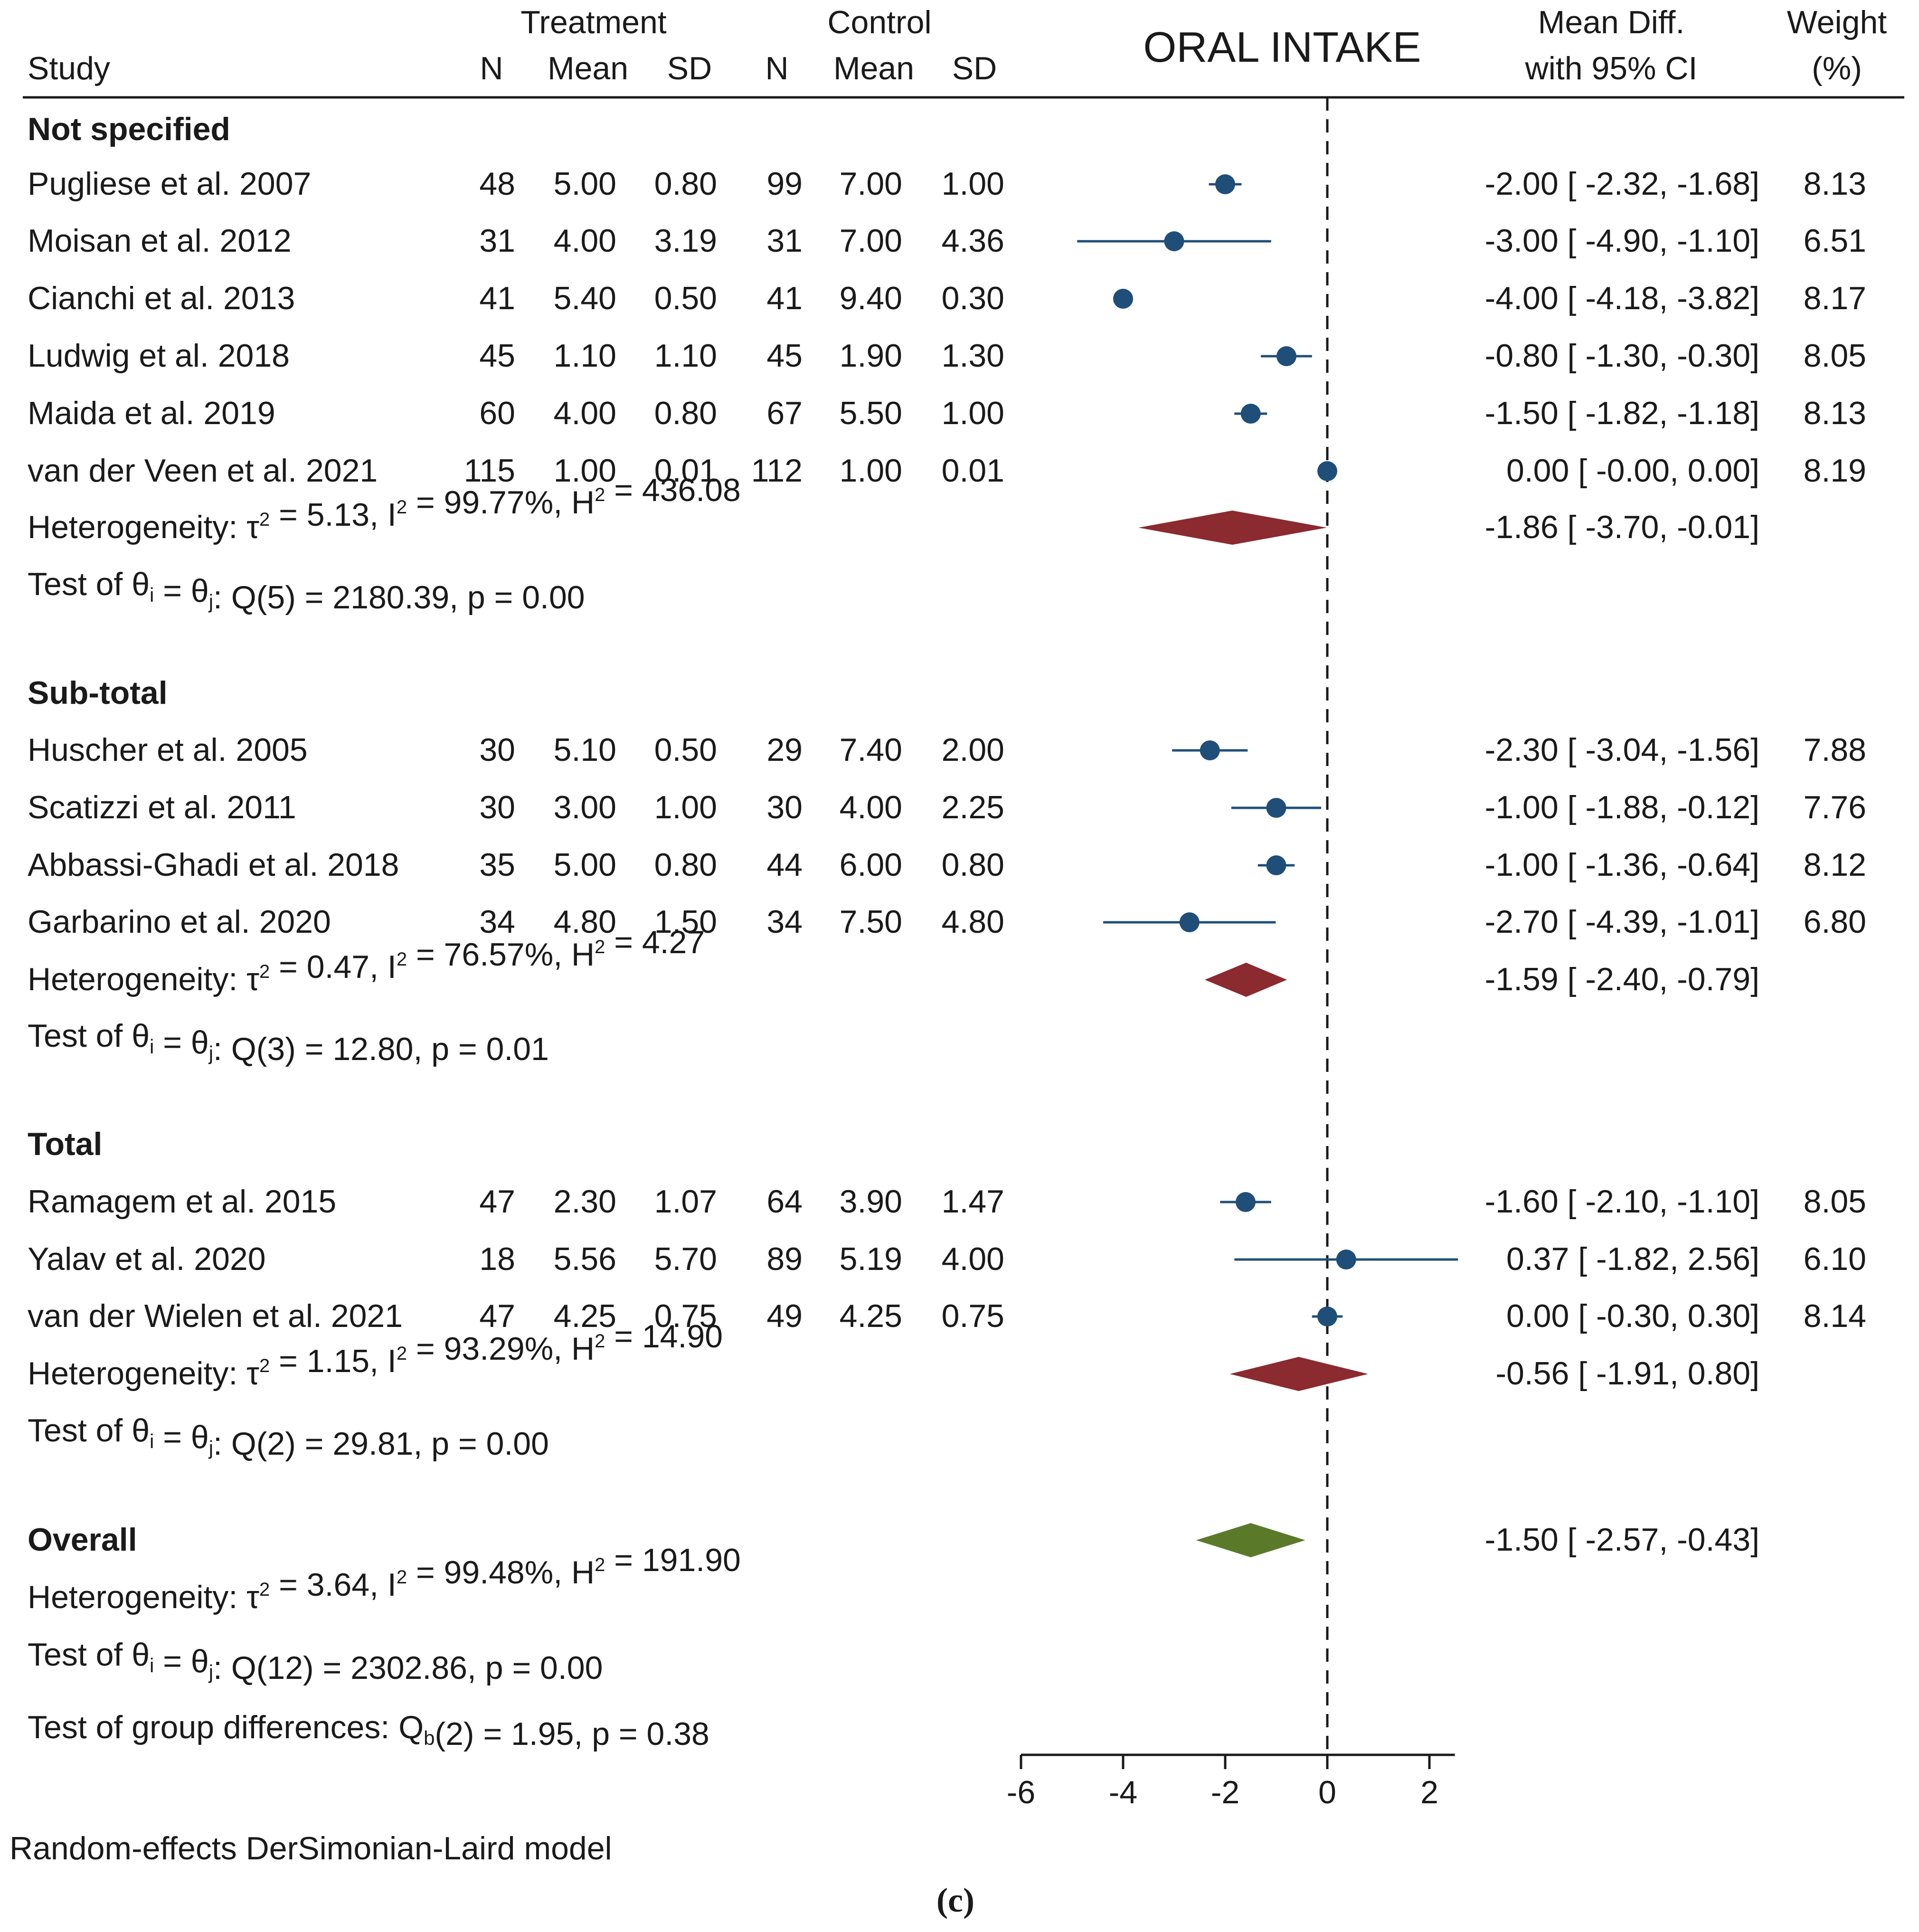 The image size is (1919, 1932). What do you see at coordinates (1622, 979) in the screenshot?
I see `group-effect-ci-text: -1.59 [ -2.40, -0.79]` at bounding box center [1622, 979].